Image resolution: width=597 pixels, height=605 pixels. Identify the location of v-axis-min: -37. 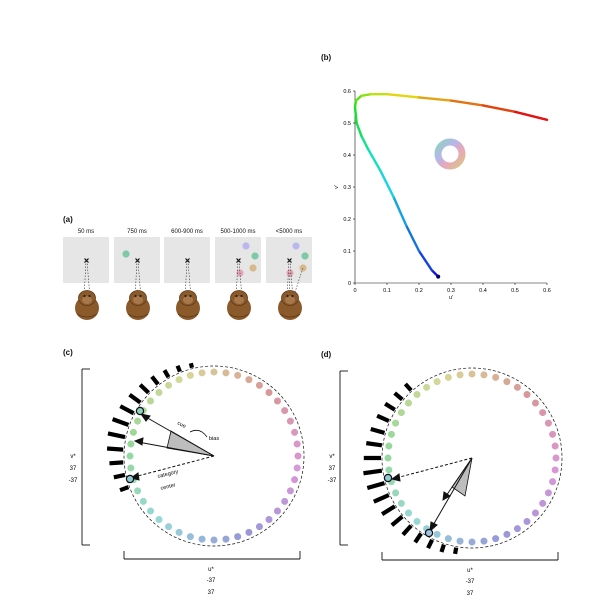
(332, 481).